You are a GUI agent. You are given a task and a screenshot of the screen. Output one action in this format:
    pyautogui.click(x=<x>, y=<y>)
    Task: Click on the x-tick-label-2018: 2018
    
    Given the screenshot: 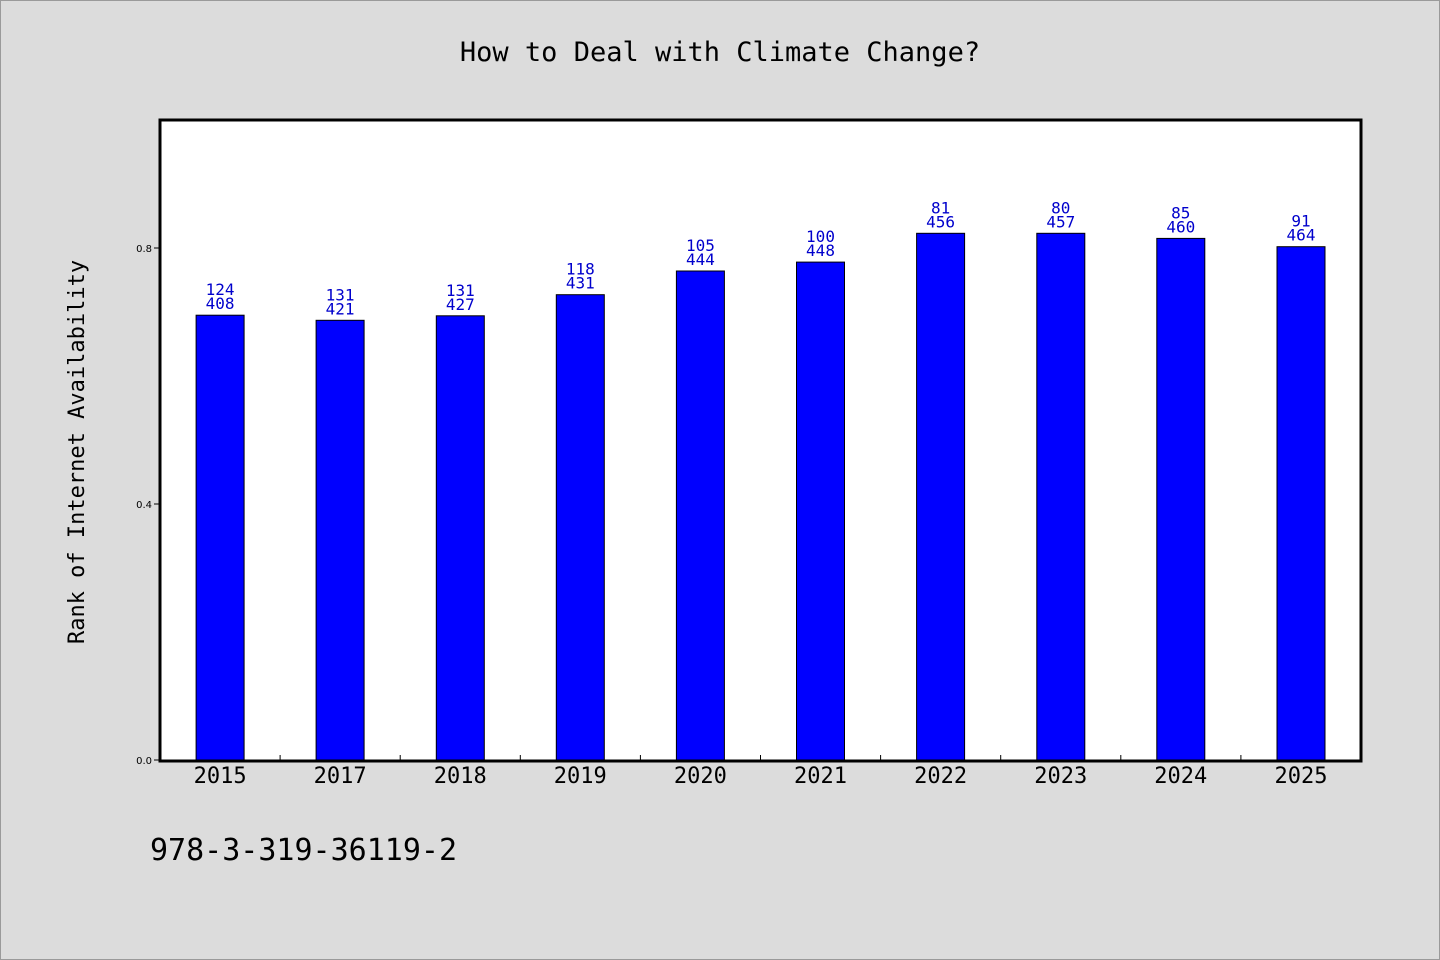 What is the action you would take?
    pyautogui.click(x=460, y=776)
    